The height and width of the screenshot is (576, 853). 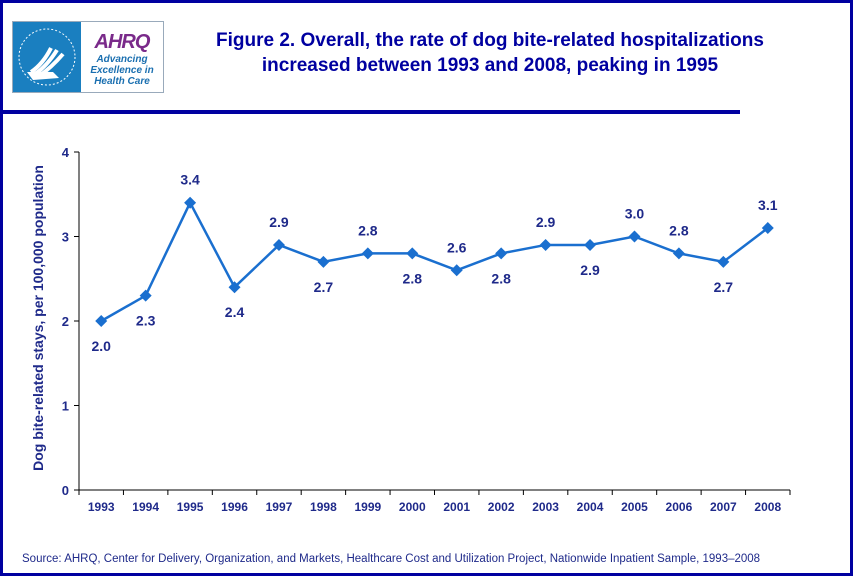 I want to click on logo-tagline: Advancing, so click(x=122, y=59).